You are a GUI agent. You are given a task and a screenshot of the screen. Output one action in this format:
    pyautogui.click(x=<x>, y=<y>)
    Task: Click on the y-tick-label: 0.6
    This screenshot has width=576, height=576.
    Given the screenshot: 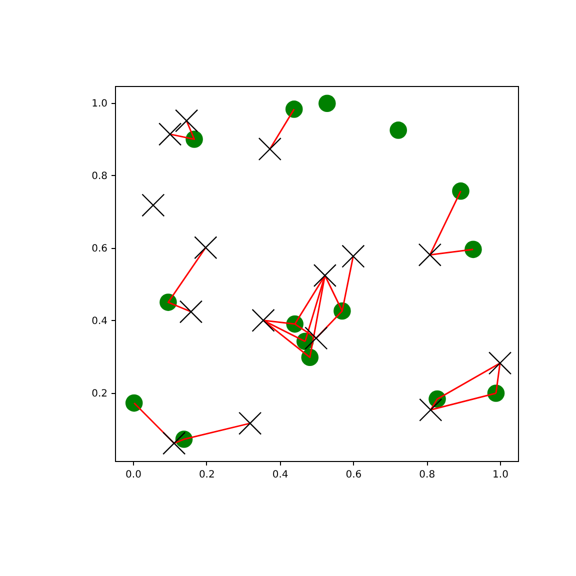 What is the action you would take?
    pyautogui.click(x=100, y=248)
    